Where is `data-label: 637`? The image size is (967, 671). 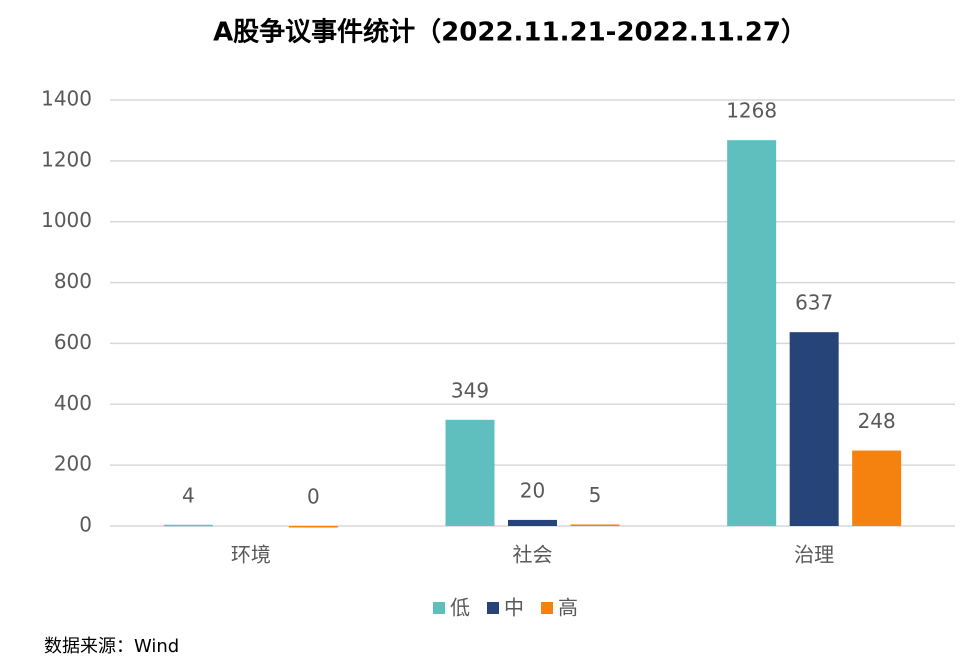 data-label: 637 is located at coordinates (814, 303).